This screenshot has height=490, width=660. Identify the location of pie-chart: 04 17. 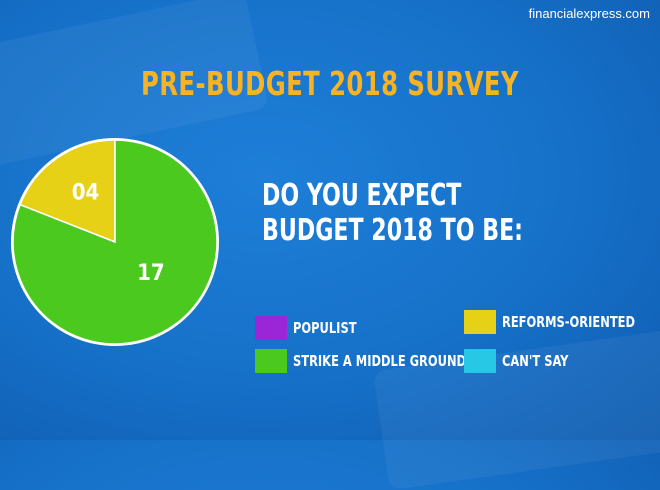
(115, 242).